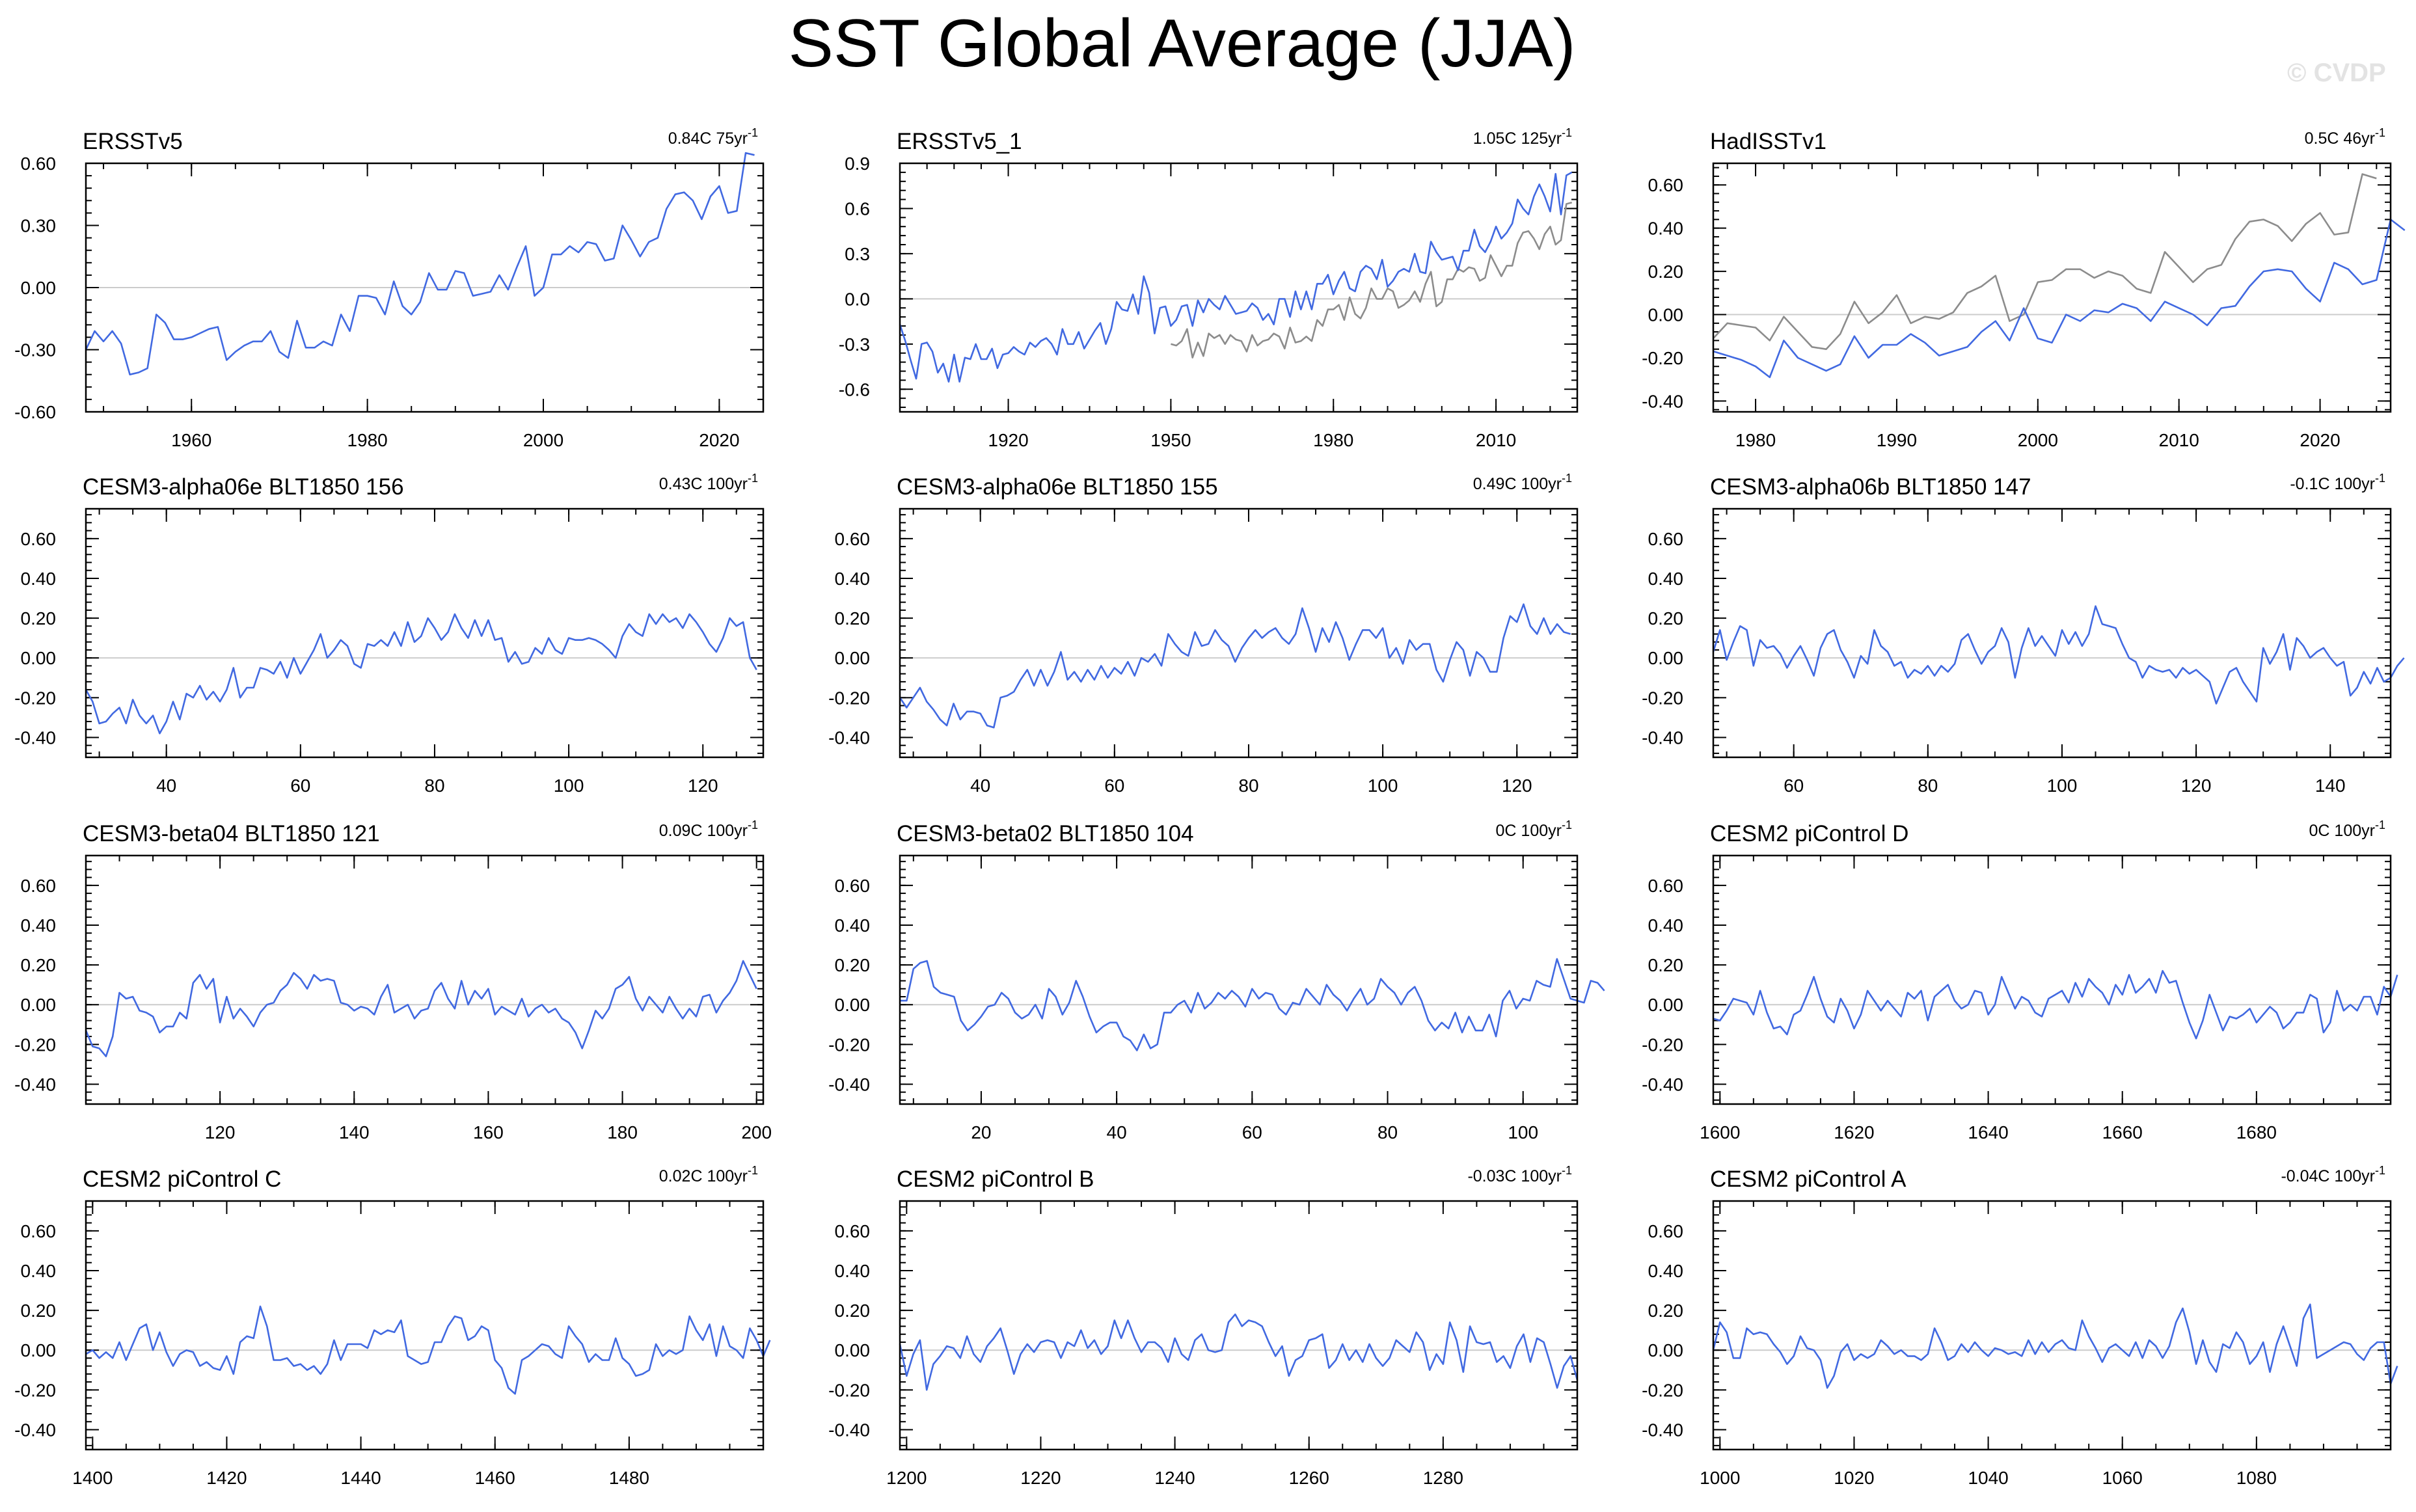 Image resolution: width=2416 pixels, height=1512 pixels. I want to click on panel-title: ERSSTv5_1, so click(959, 141).